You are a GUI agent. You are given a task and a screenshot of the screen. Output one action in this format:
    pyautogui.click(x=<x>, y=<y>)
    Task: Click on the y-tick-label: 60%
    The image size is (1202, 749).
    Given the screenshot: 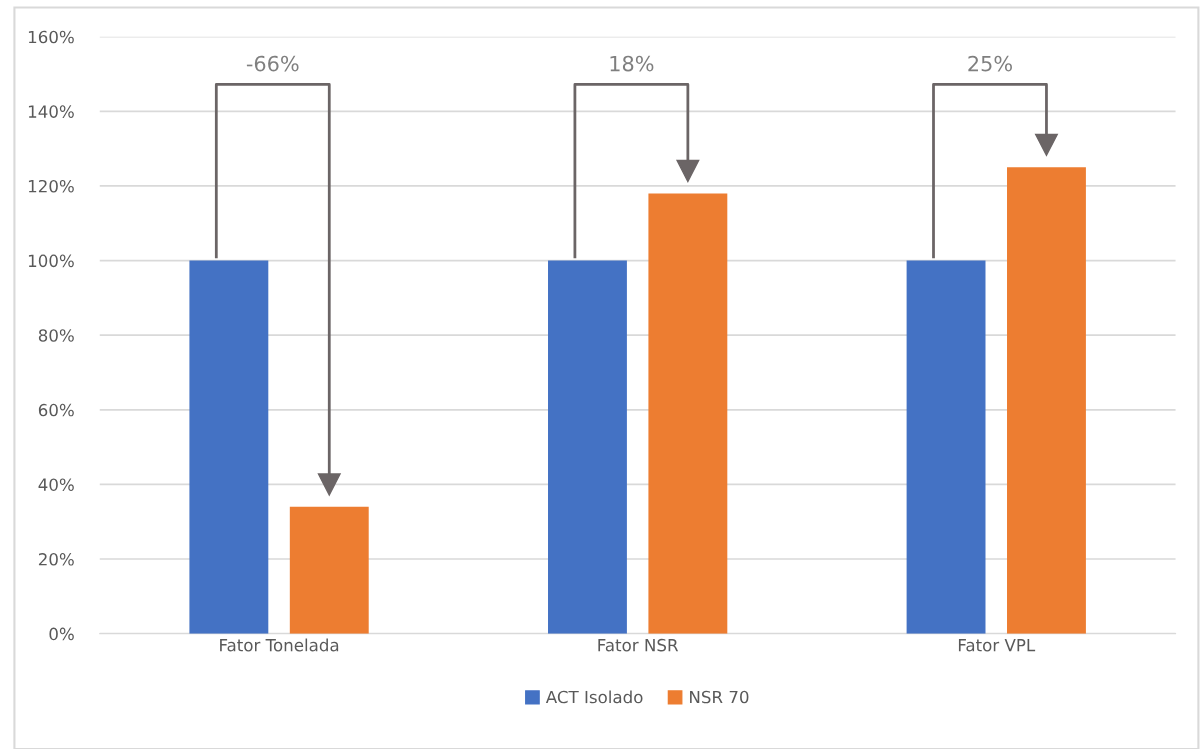 What is the action you would take?
    pyautogui.click(x=56, y=410)
    